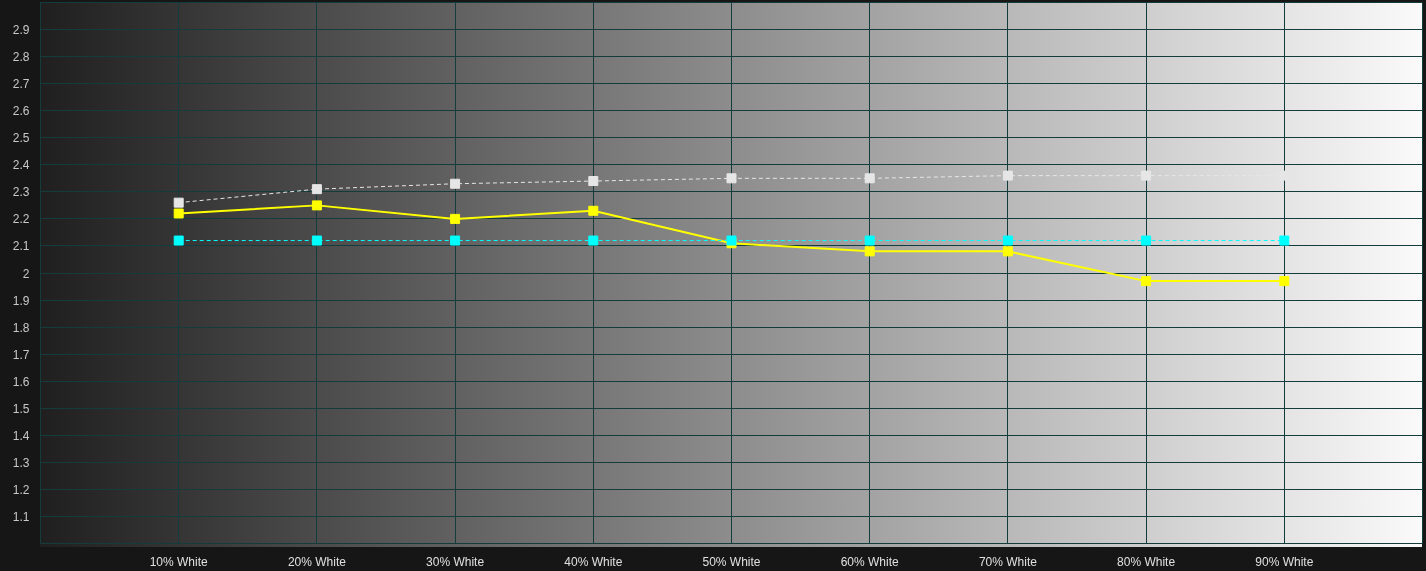  I want to click on y-tick-label: 2.1, so click(21, 246).